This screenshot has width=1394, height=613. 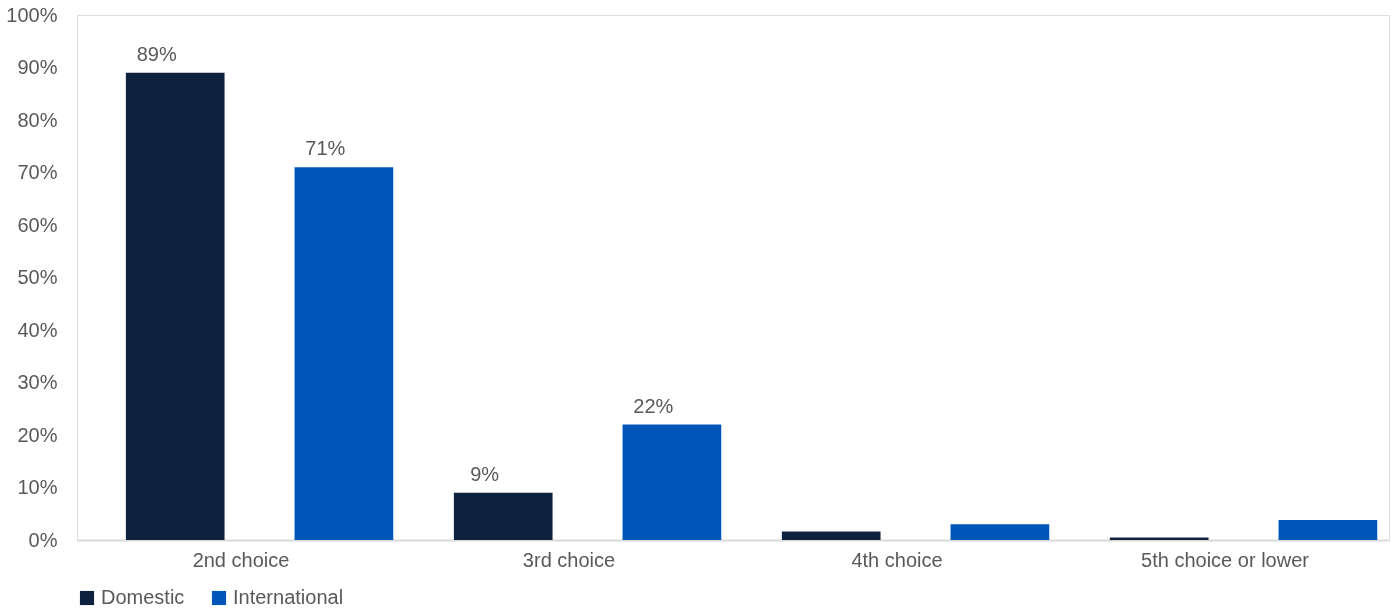 I want to click on y-tick-label: 40%, so click(x=37, y=329).